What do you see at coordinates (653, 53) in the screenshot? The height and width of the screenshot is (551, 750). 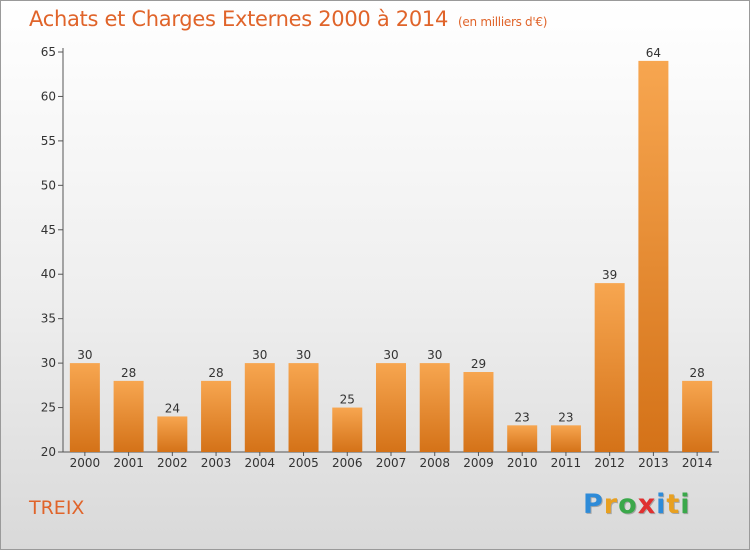 I see `bar-value-label: 64` at bounding box center [653, 53].